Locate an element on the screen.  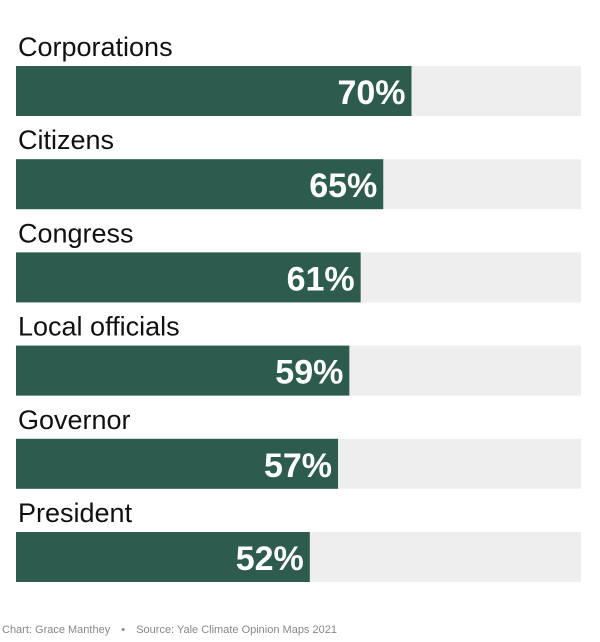
chart-credit: Chart: Grace Manthey is located at coordinates (56, 630).